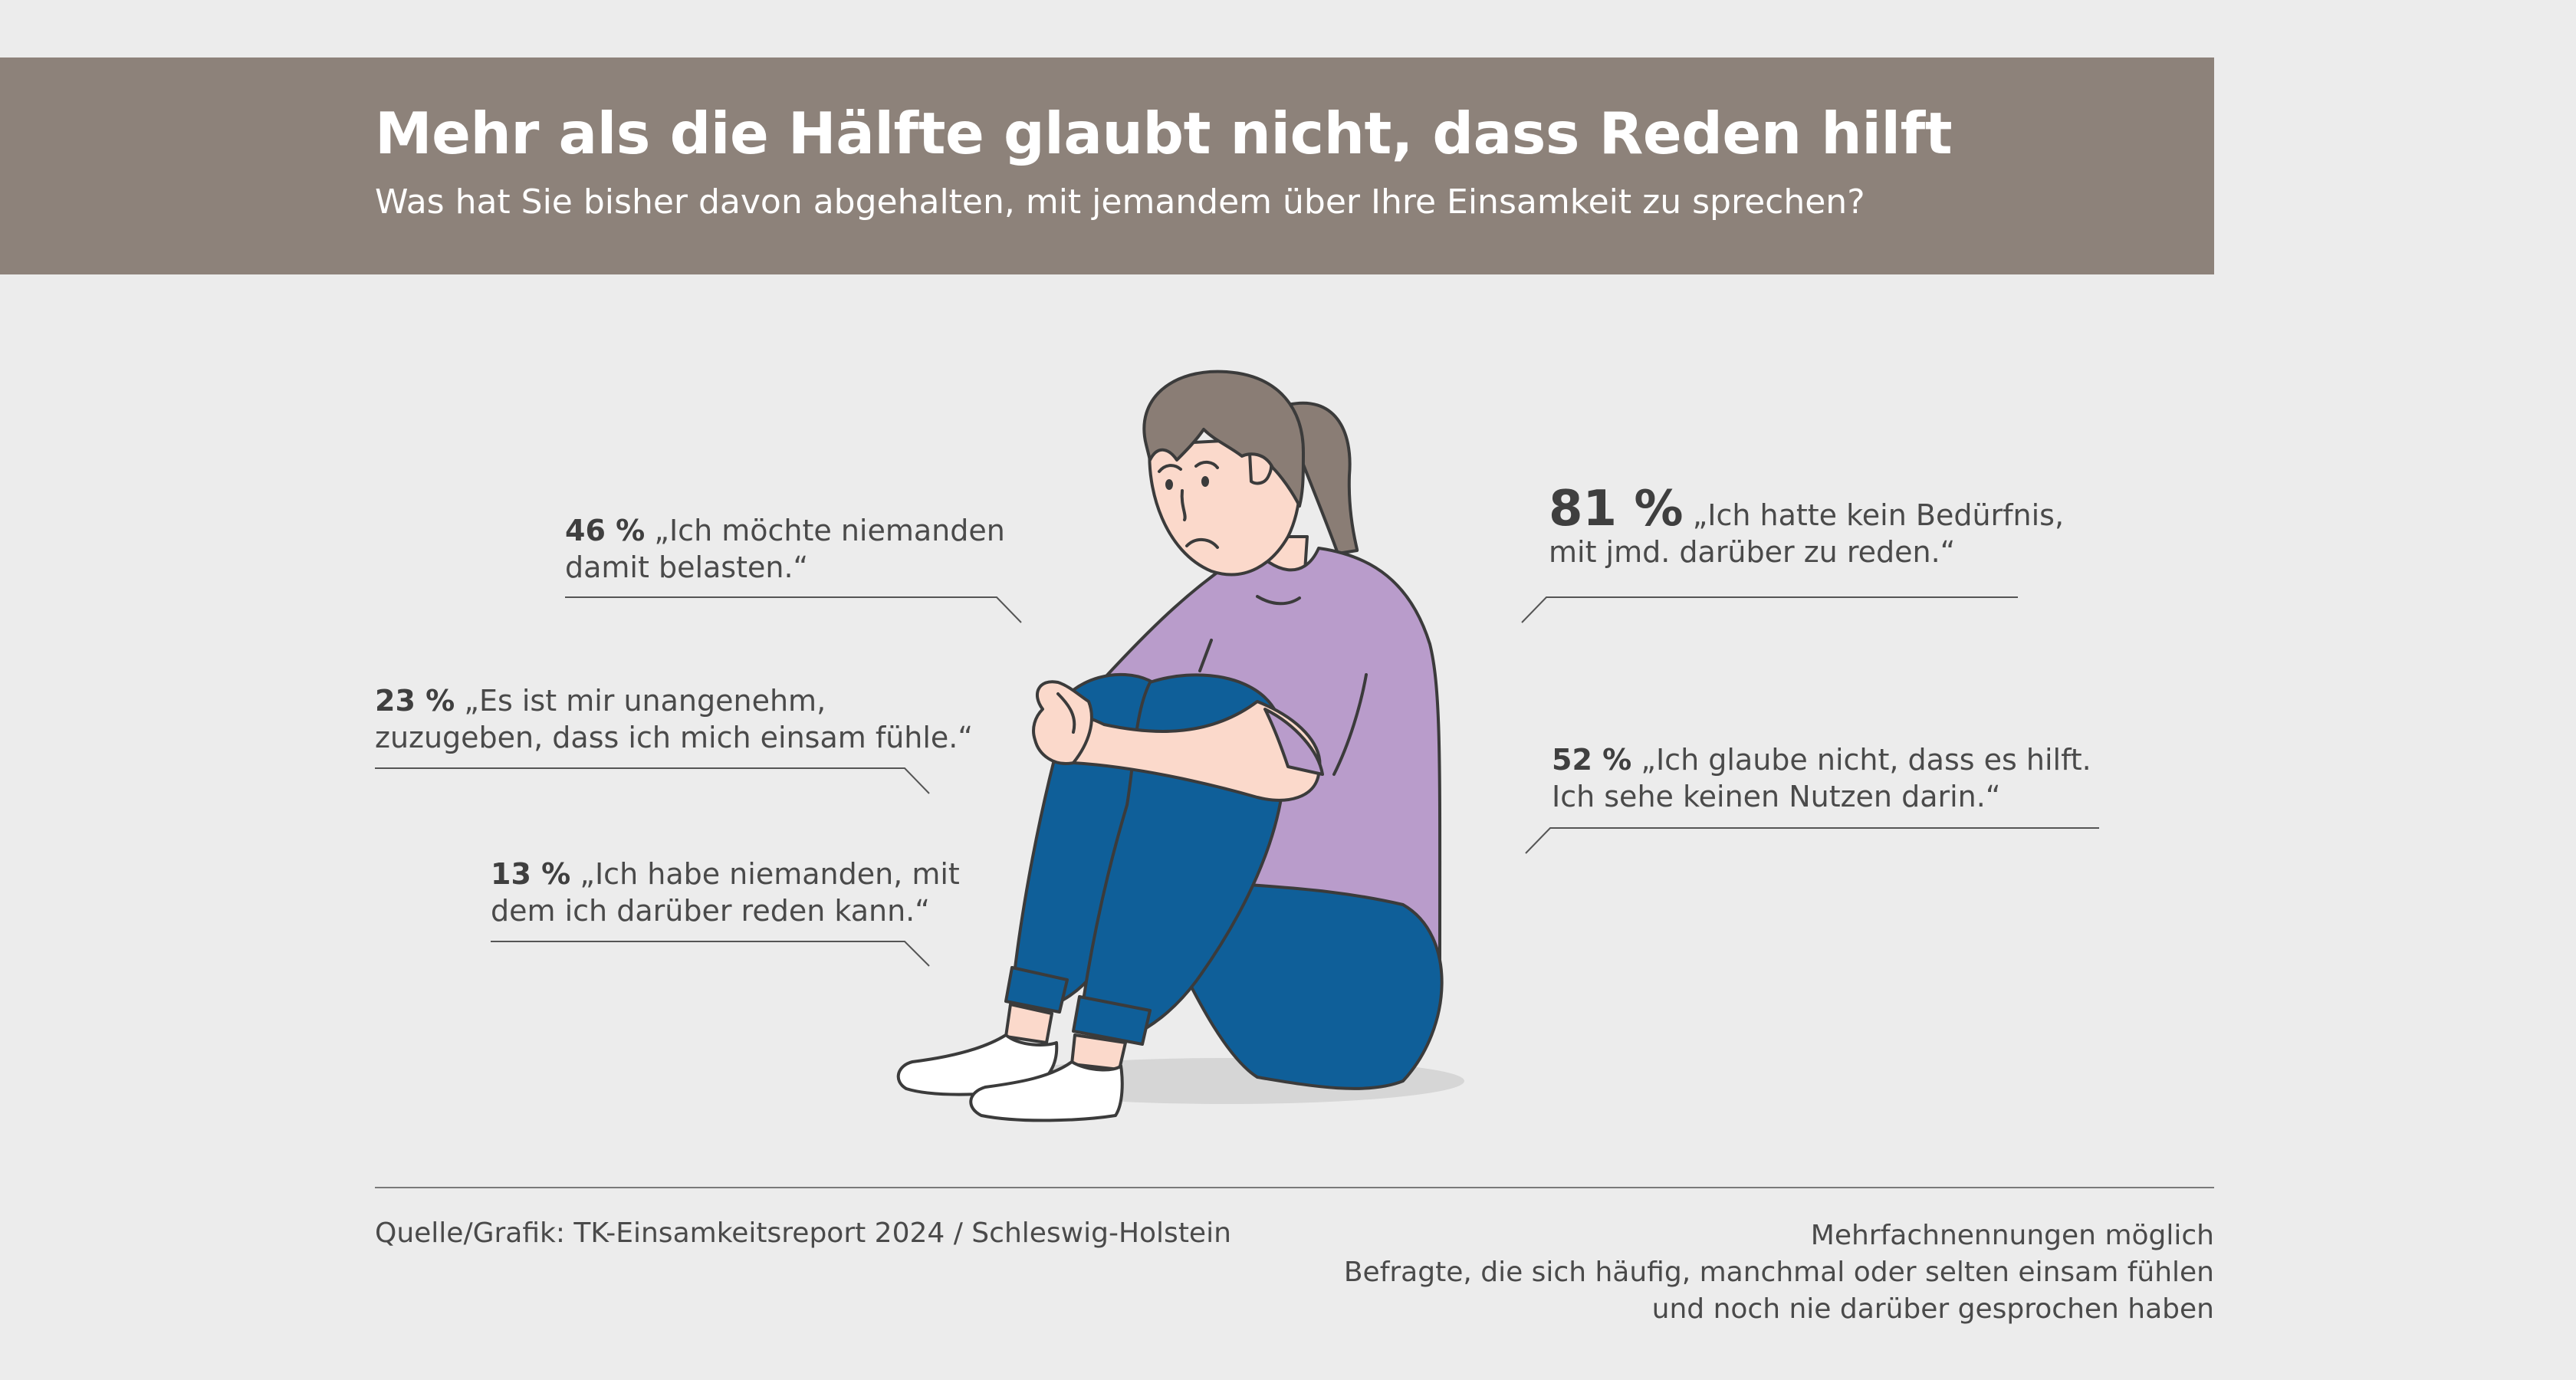 This screenshot has height=1380, width=2576. I want to click on stat-percent: 23 %, so click(415, 701).